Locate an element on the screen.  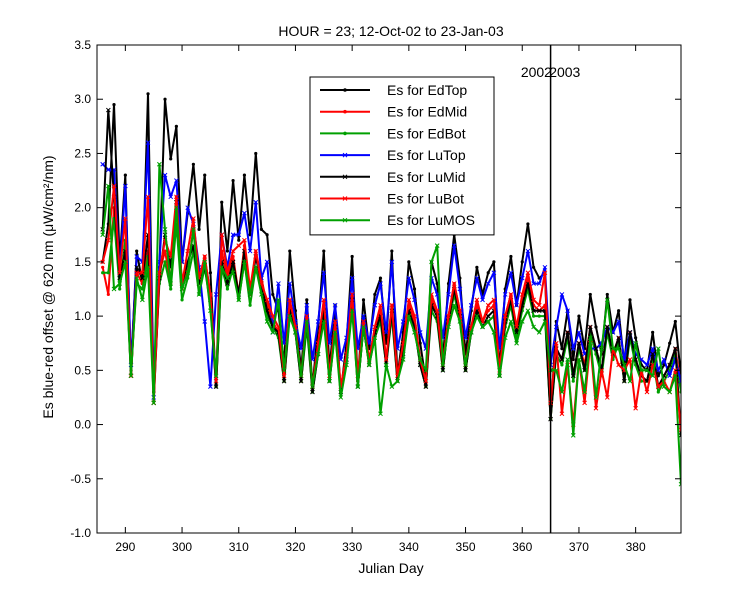
x-tick-label: 290 is located at coordinates (125, 547).